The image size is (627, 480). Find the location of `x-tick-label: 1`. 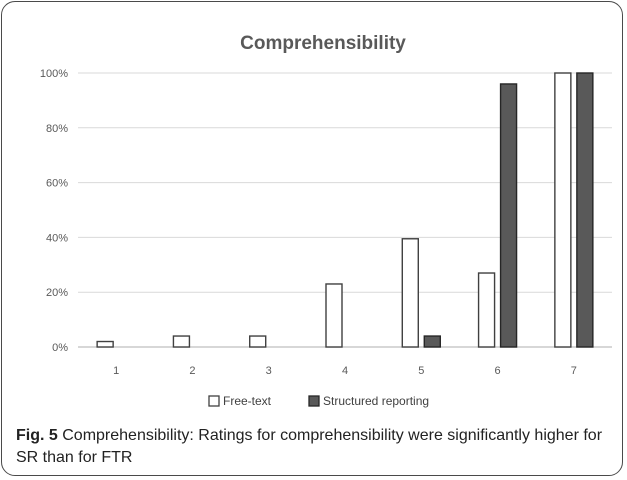

x-tick-label: 1 is located at coordinates (116, 371).